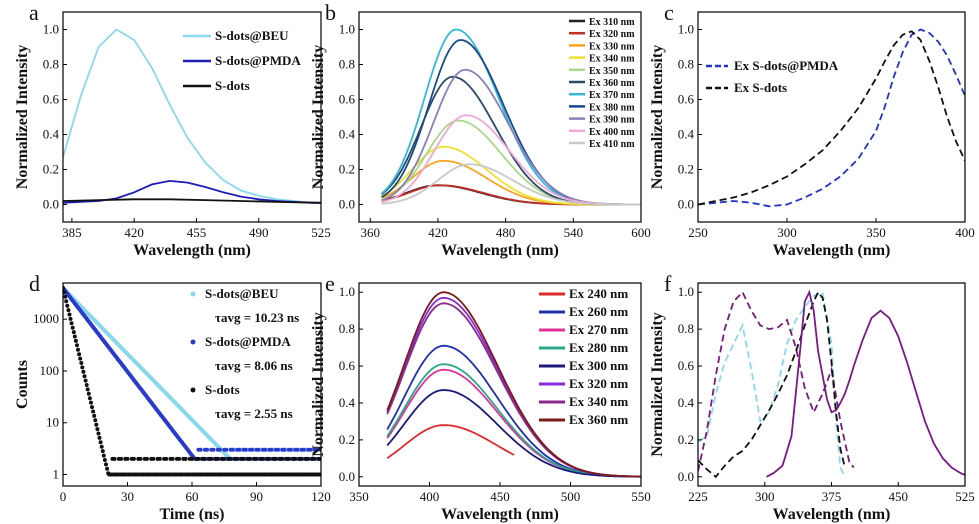 This screenshot has height=524, width=979. What do you see at coordinates (127, 496) in the screenshot?
I see `x-tick-label: 30` at bounding box center [127, 496].